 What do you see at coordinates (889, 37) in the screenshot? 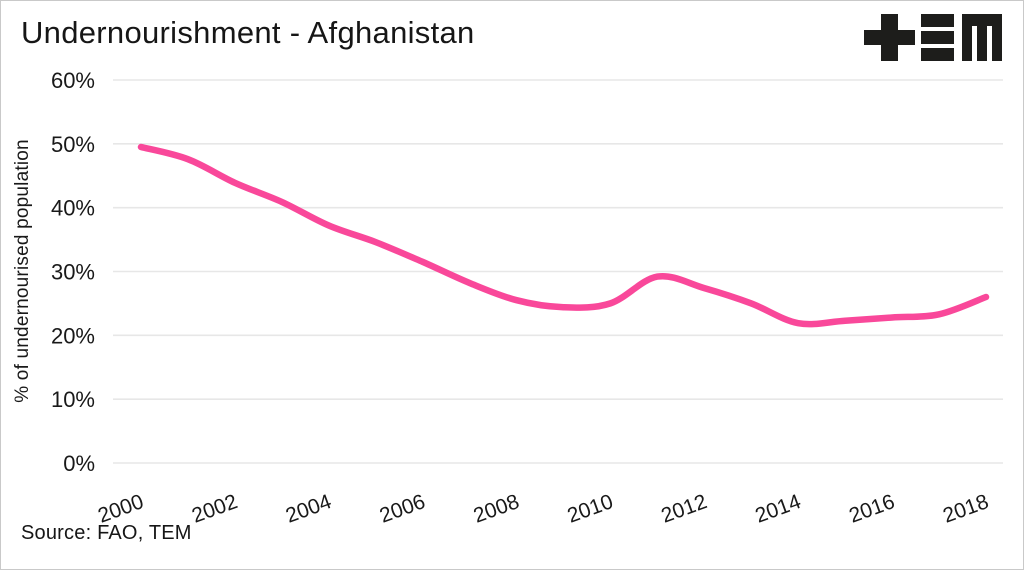
I see `logo-plus-icon` at bounding box center [889, 37].